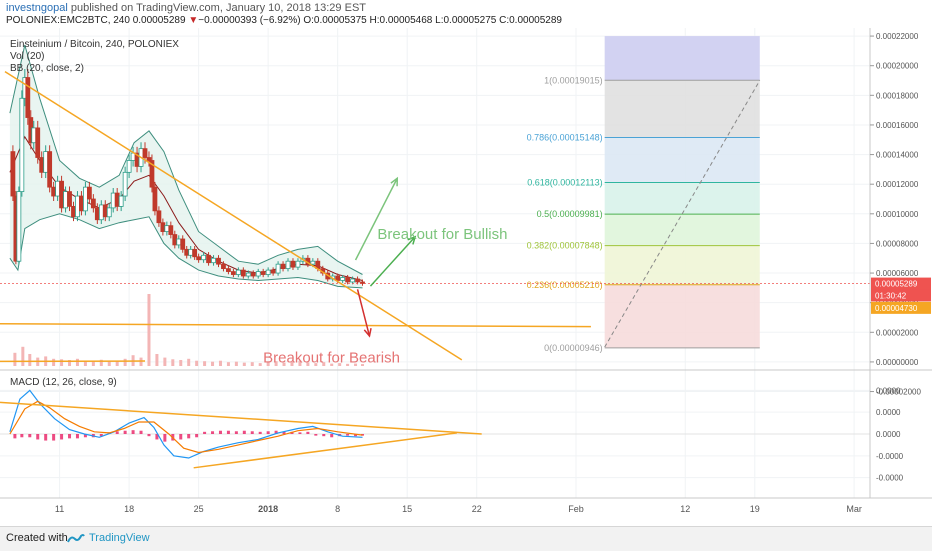 Image resolution: width=932 pixels, height=551 pixels. What do you see at coordinates (119, 538) in the screenshot?
I see `tradingview-brand-link: TradingView` at bounding box center [119, 538].